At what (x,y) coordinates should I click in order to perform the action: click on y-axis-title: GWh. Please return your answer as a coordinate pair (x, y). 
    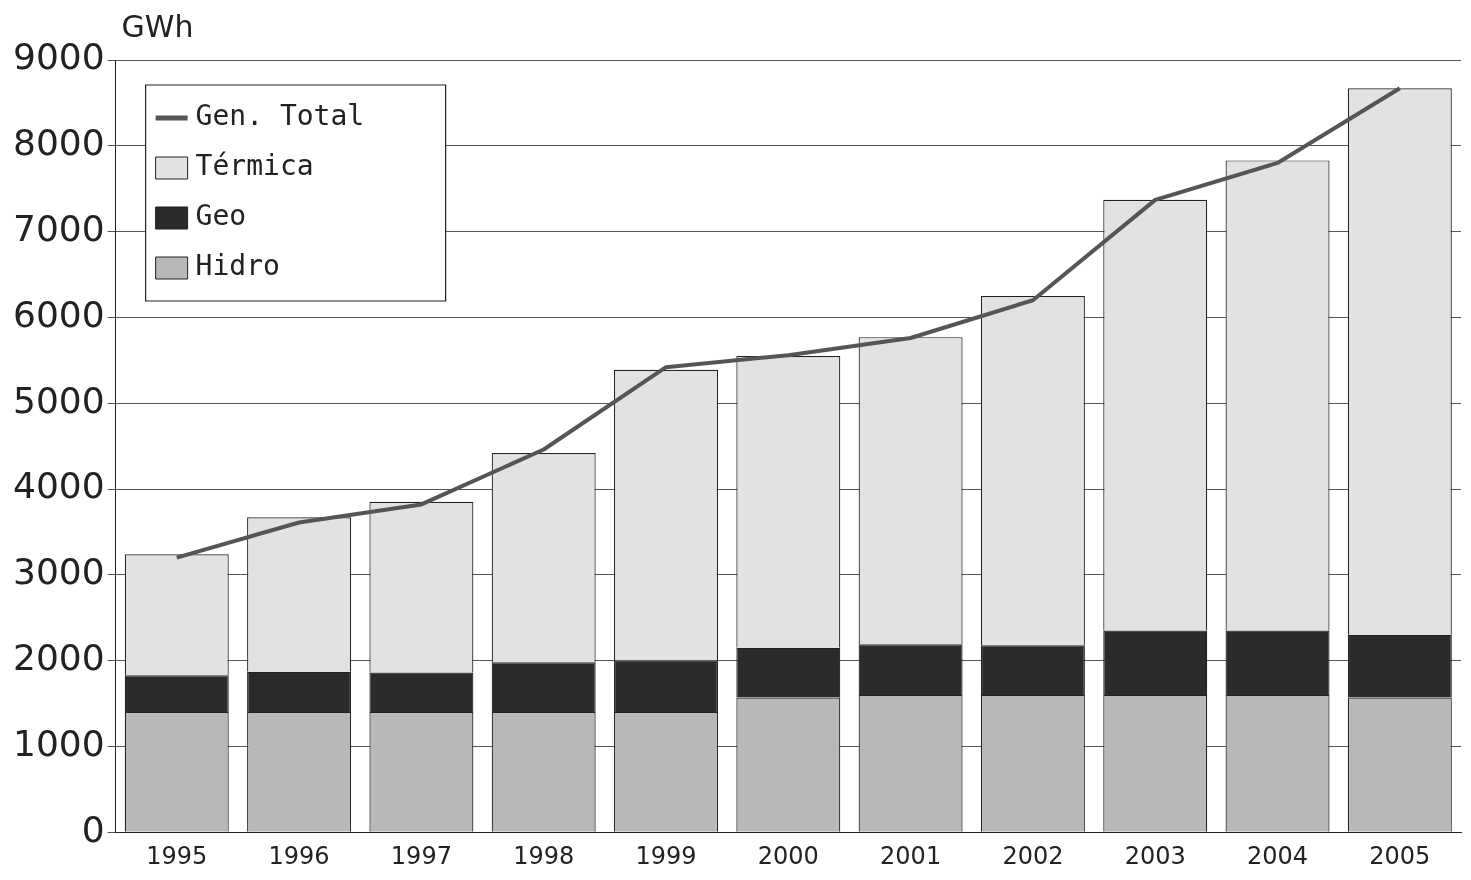
    Looking at the image, I should click on (157, 26).